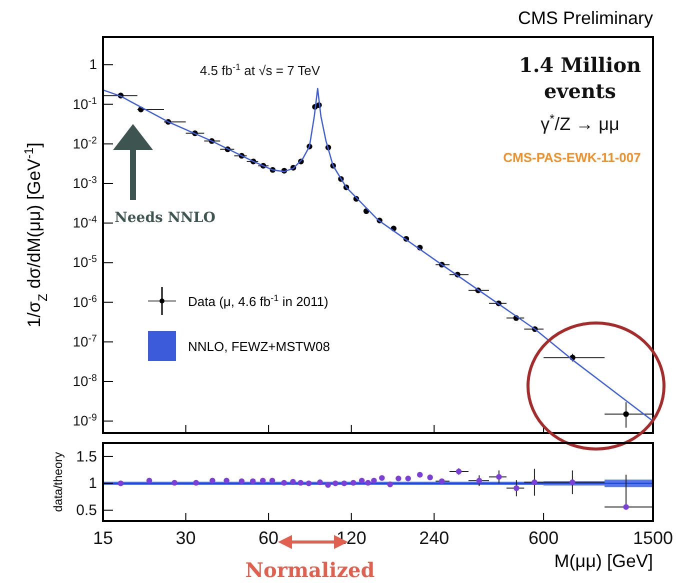  What do you see at coordinates (84, 103) in the screenshot?
I see `y-tick-label: 10$^{-1}$` at bounding box center [84, 103].